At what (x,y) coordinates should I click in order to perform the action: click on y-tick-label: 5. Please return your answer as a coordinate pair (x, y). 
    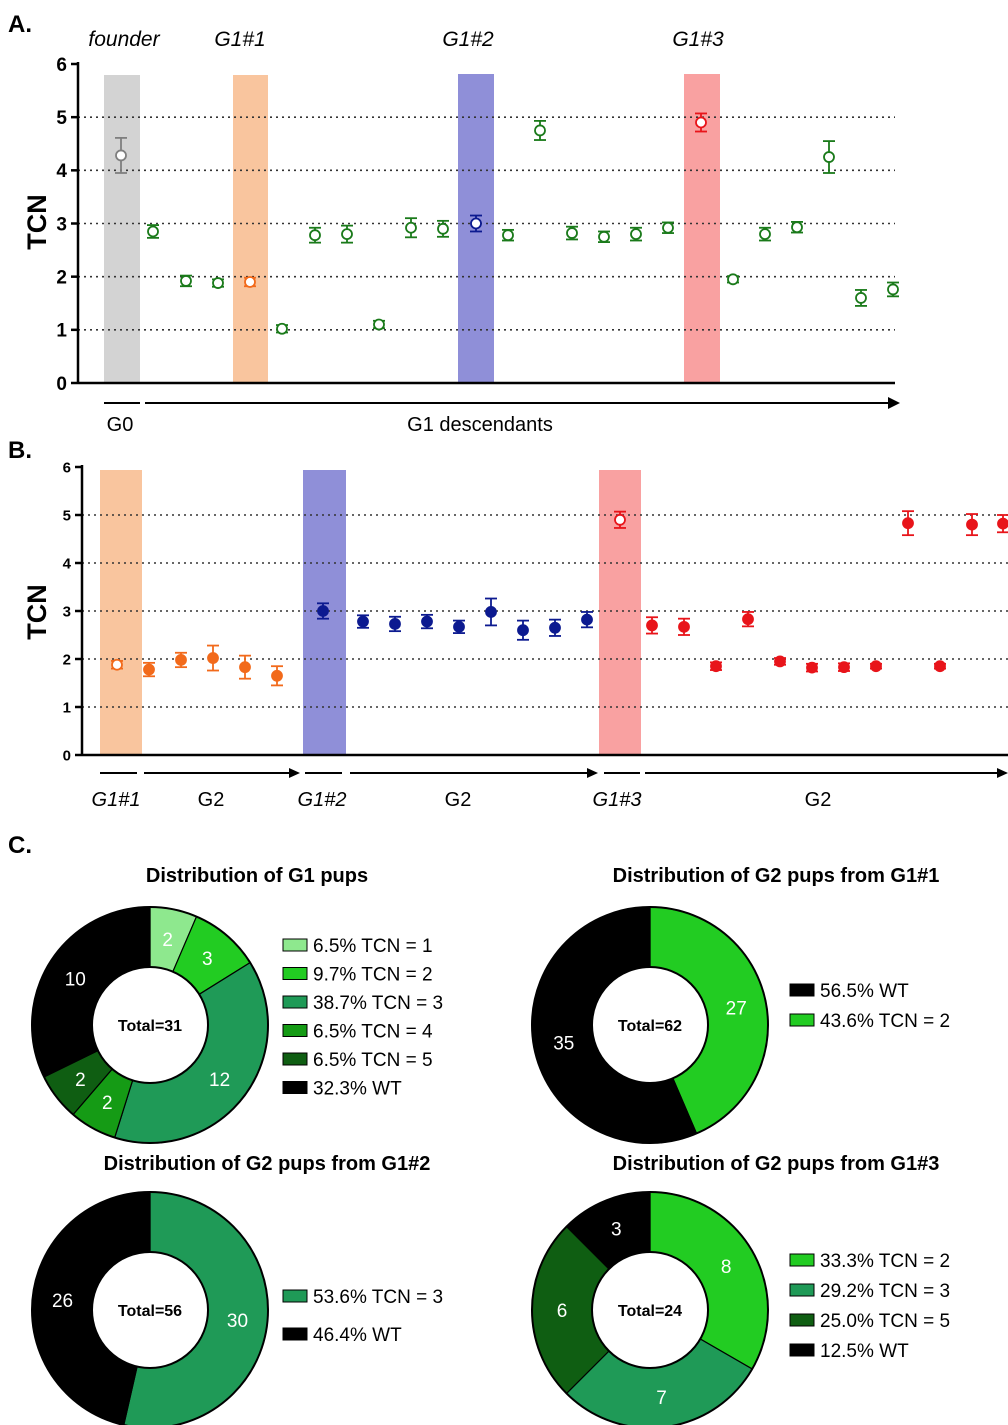
    Looking at the image, I should click on (61, 118).